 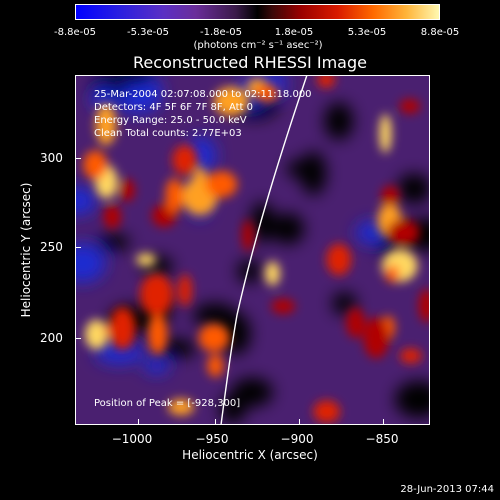 What do you see at coordinates (382, 439) in the screenshot?
I see `x-tick-label: −850` at bounding box center [382, 439].